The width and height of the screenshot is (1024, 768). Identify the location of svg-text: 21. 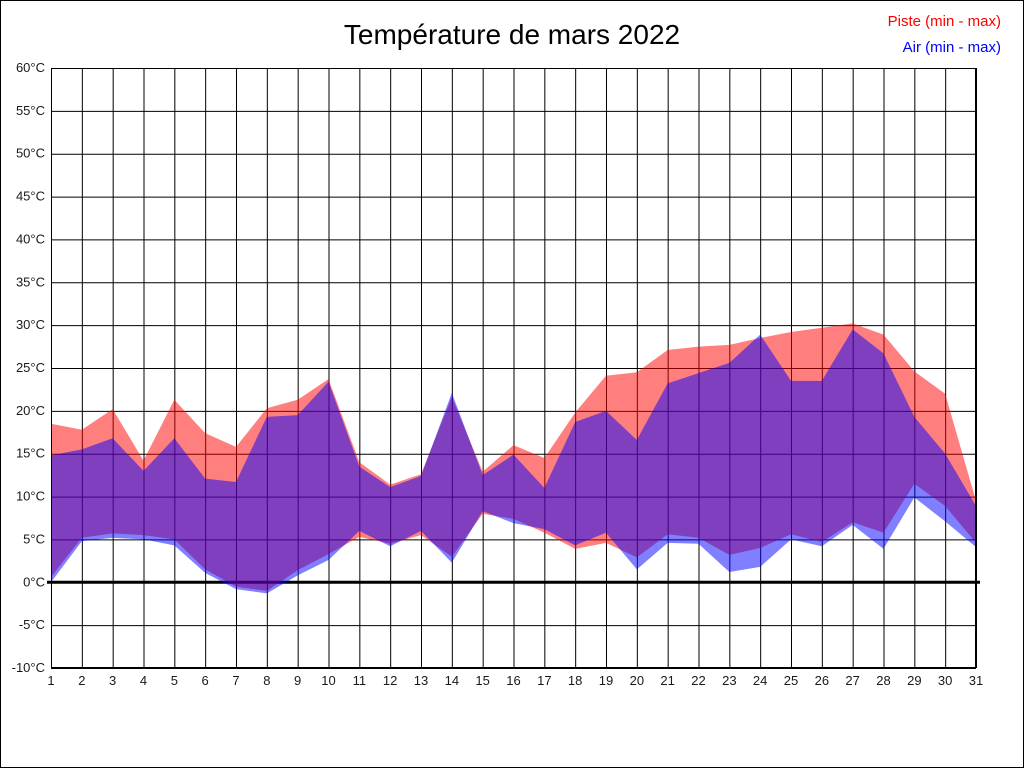
(667, 680).